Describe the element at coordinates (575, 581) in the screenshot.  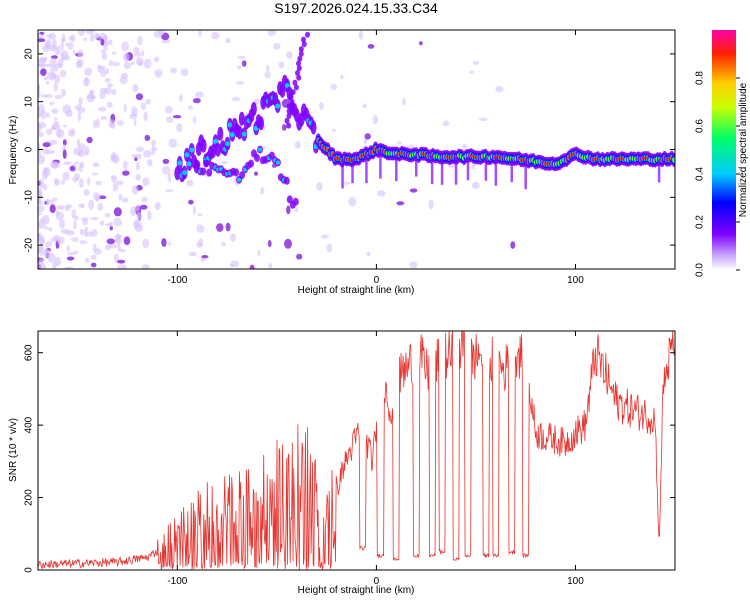
I see `x-tick-label: 100` at that location.